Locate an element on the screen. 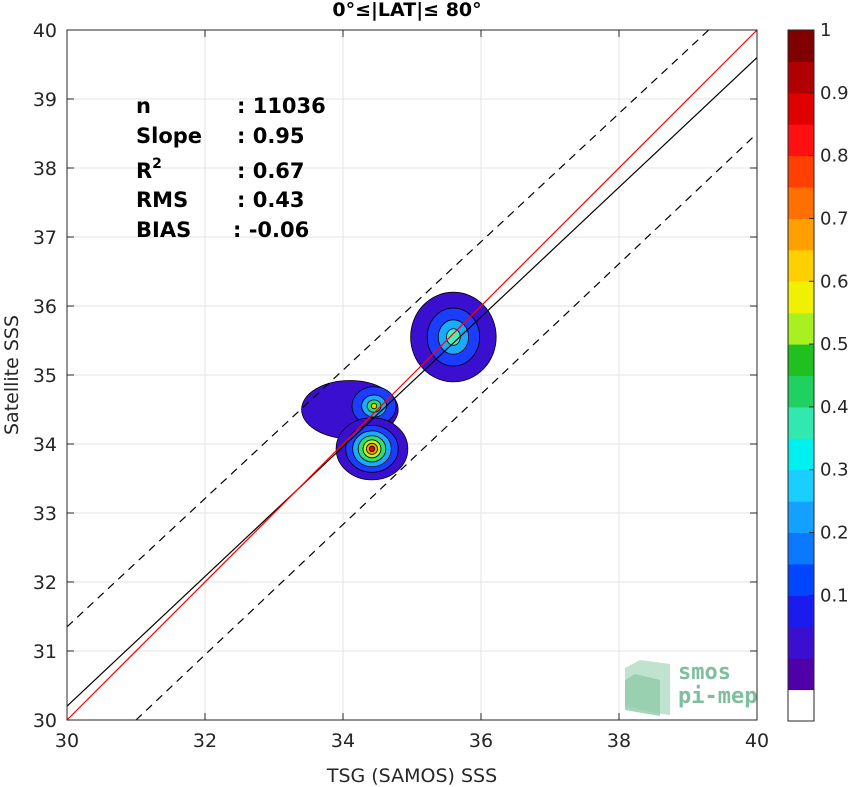 This screenshot has height=787, width=855. y-tick-label: 35 is located at coordinates (45, 376).